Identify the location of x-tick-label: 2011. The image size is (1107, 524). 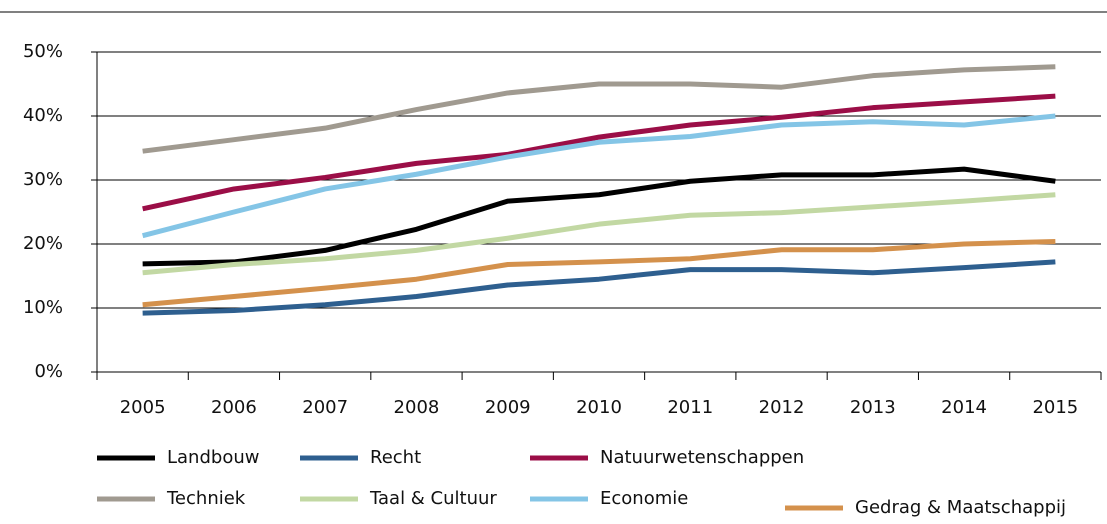
(690, 407).